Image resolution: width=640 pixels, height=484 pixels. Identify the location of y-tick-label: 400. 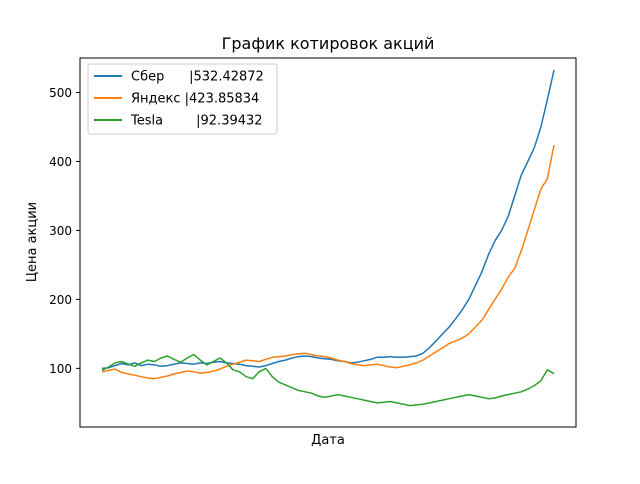
(60, 162).